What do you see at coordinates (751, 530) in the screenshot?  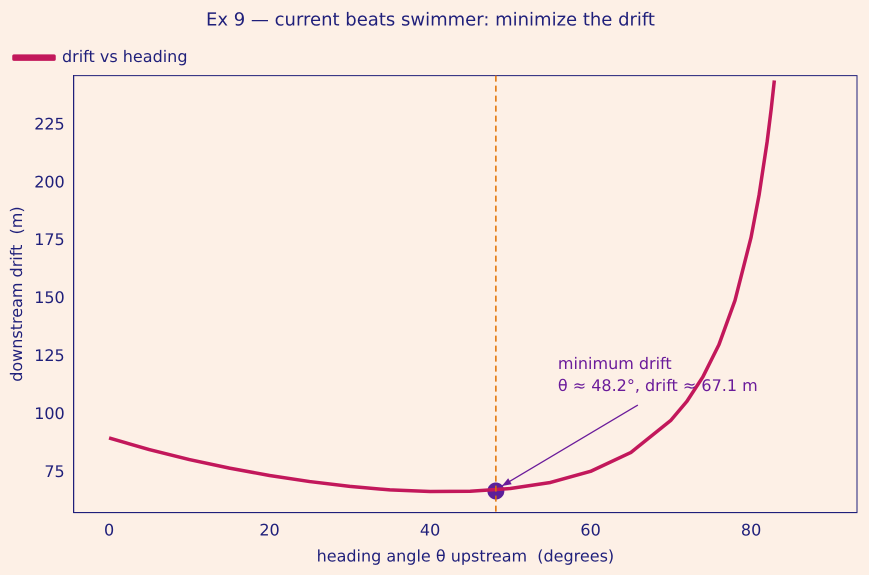 I see `x-tick-label: 80` at bounding box center [751, 530].